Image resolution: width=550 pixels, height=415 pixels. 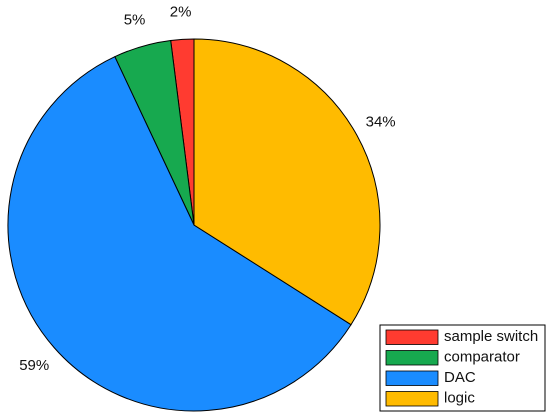 What do you see at coordinates (135, 19) in the screenshot?
I see `value-label: 5%` at bounding box center [135, 19].